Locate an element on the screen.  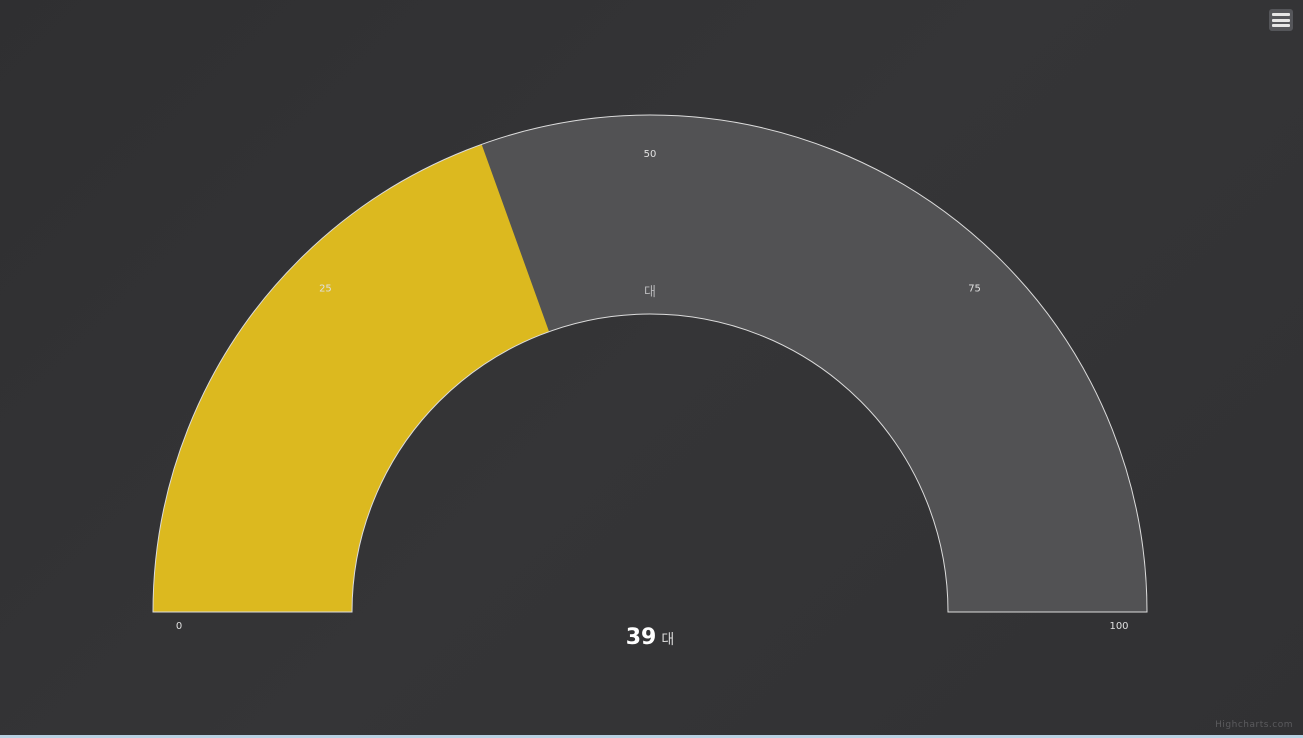
gauge-data-label: 39 대 is located at coordinates (650, 637).